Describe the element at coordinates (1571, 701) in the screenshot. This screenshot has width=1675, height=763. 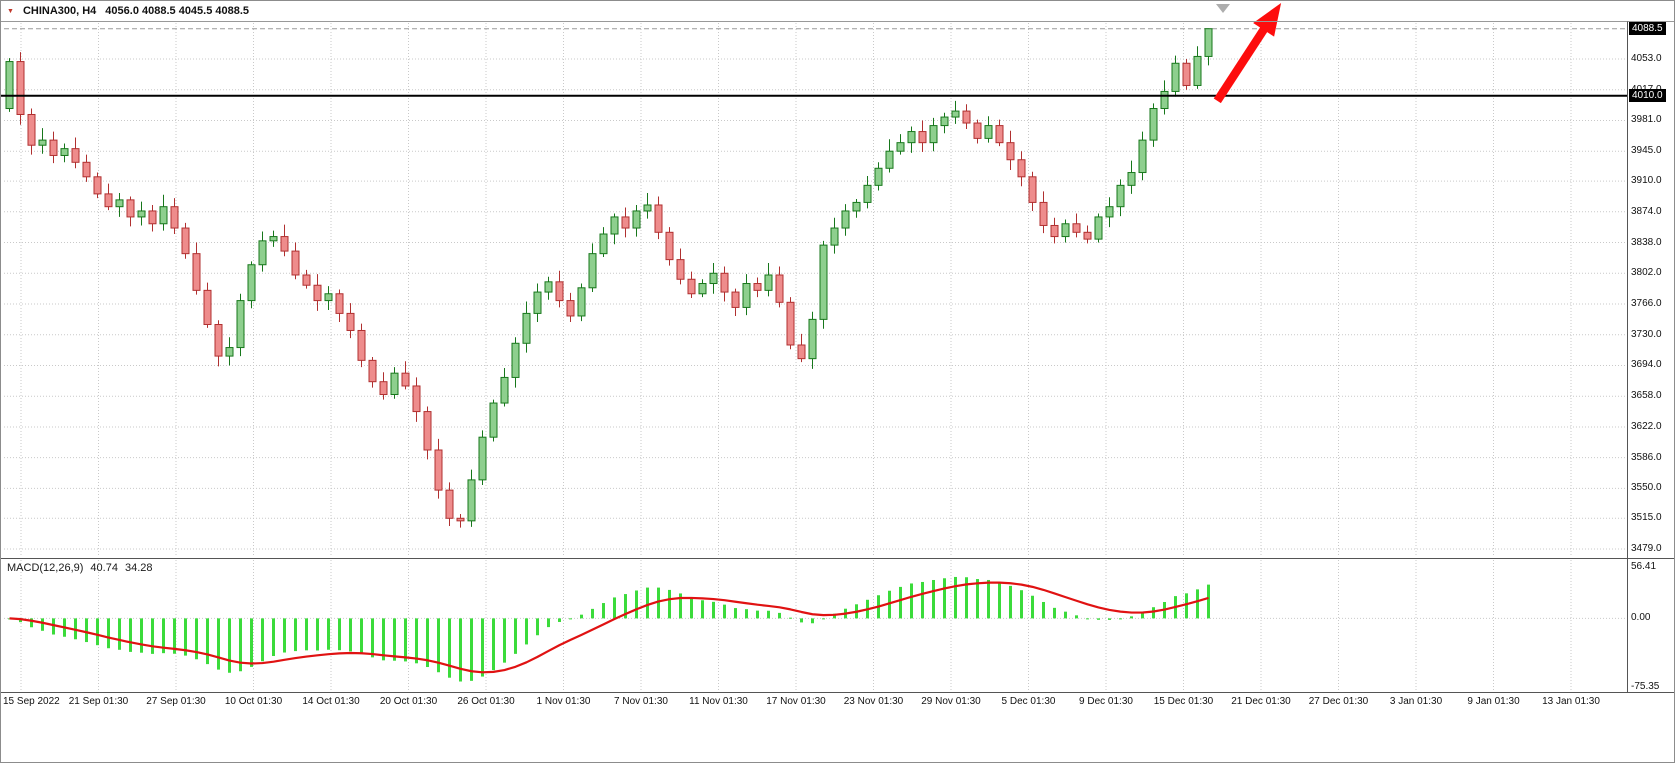
I see `time-axis-label: 13 Jan 01:30` at that location.